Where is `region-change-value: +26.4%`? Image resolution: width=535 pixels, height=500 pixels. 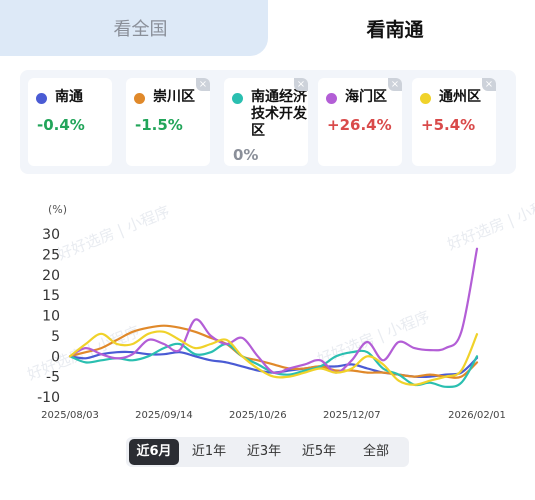
region-change-value: +26.4% is located at coordinates (359, 125).